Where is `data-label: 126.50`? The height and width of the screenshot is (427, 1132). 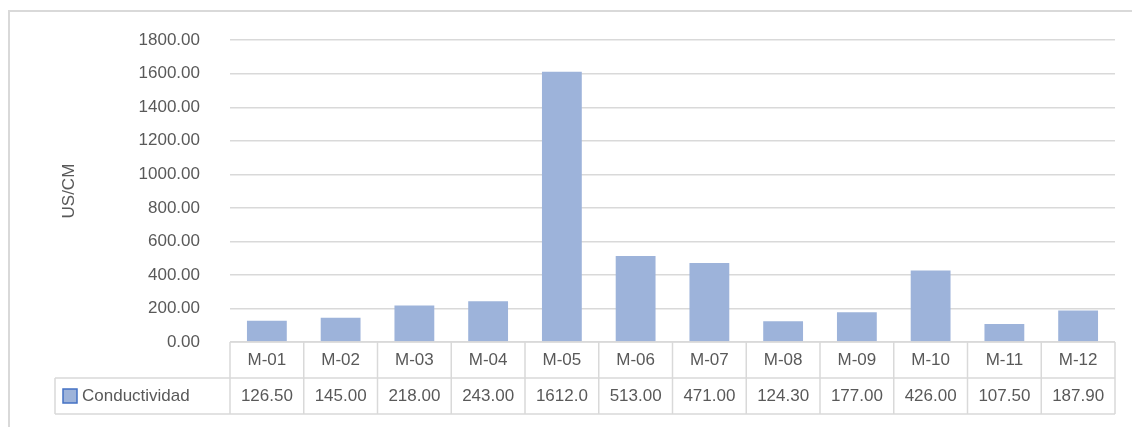 data-label: 126.50 is located at coordinates (266, 395).